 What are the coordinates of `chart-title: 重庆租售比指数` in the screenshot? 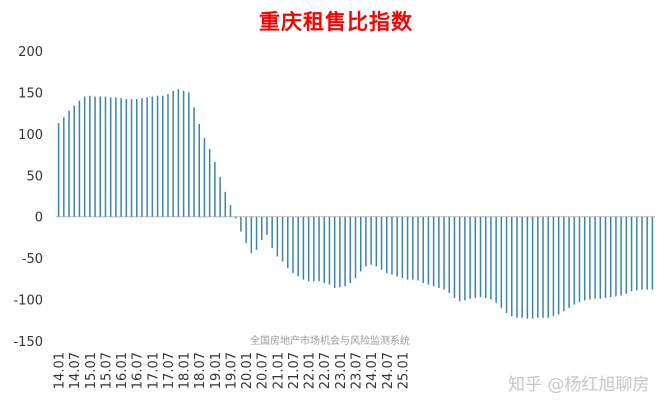 It's located at (336, 22).